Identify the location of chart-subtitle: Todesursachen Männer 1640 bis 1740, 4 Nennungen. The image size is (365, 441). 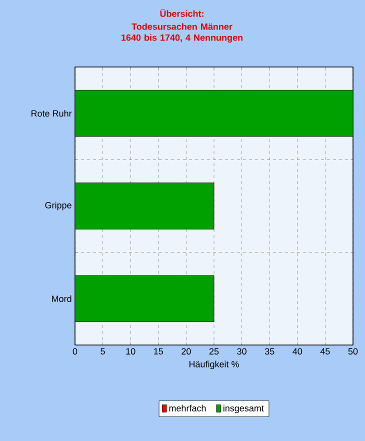
(182, 33).